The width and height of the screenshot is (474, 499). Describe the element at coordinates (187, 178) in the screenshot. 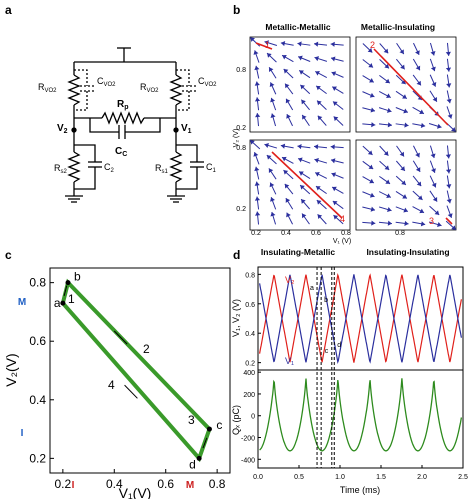

I see `c1-wire-bottom` at that location.